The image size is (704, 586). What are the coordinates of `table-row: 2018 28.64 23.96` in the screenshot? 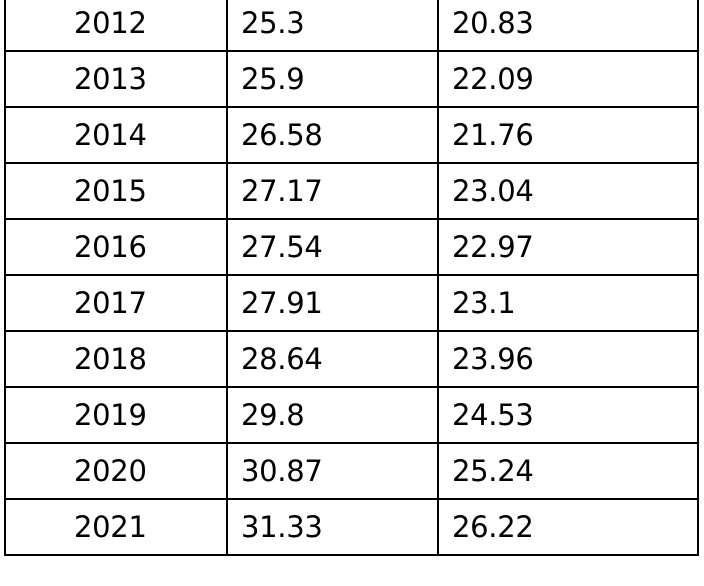 It's located at (351, 359).